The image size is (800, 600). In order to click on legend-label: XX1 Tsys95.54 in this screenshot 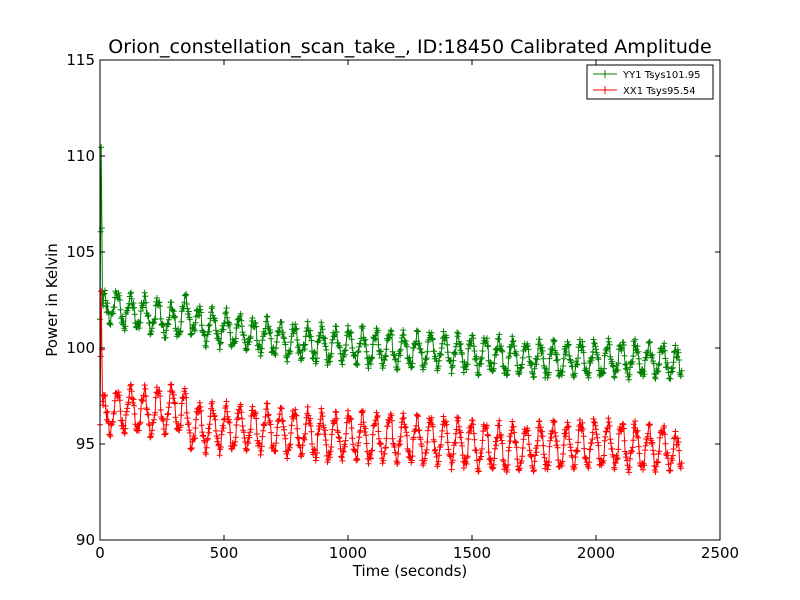, I will do `click(659, 91)`.